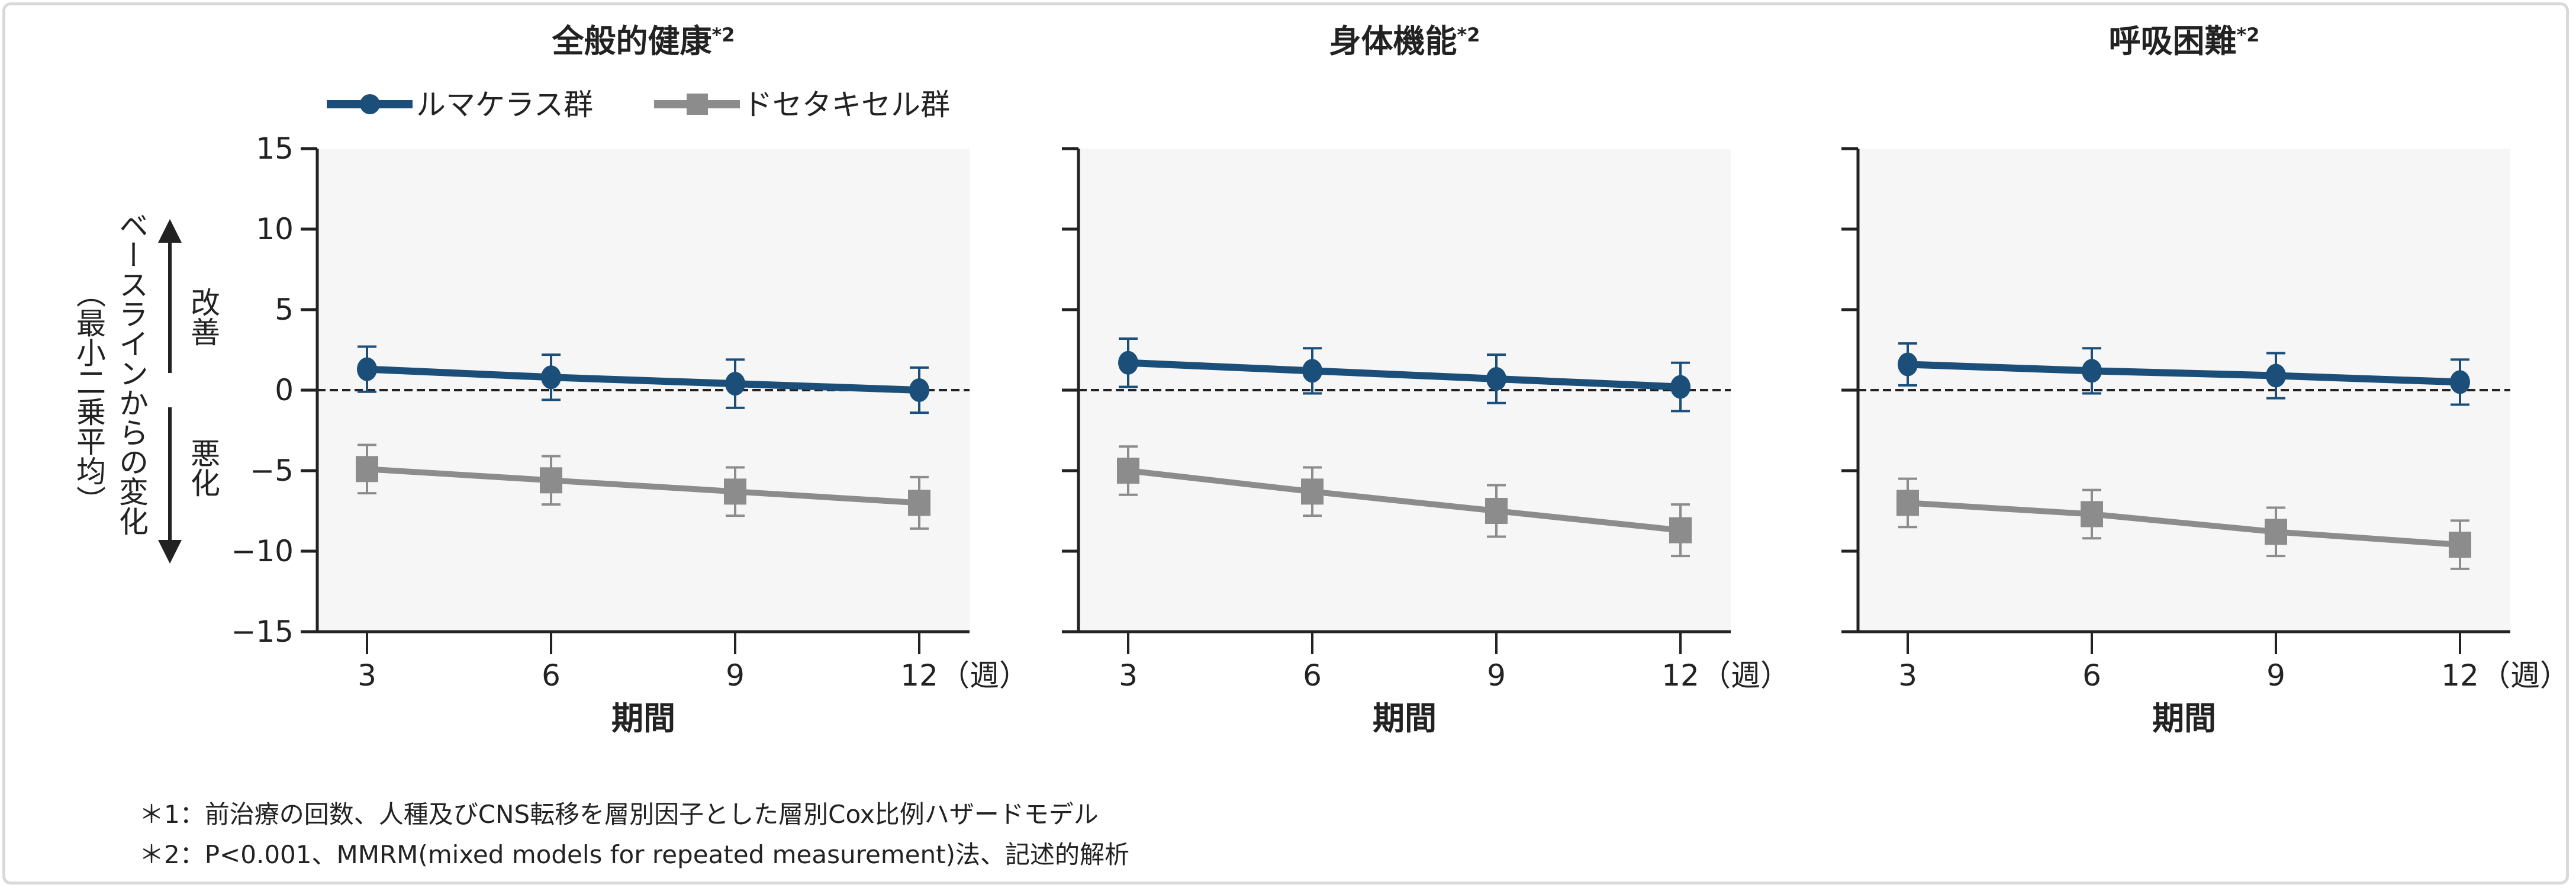  I want to click on chart-title: 呼吸困難*2, so click(2184, 41).